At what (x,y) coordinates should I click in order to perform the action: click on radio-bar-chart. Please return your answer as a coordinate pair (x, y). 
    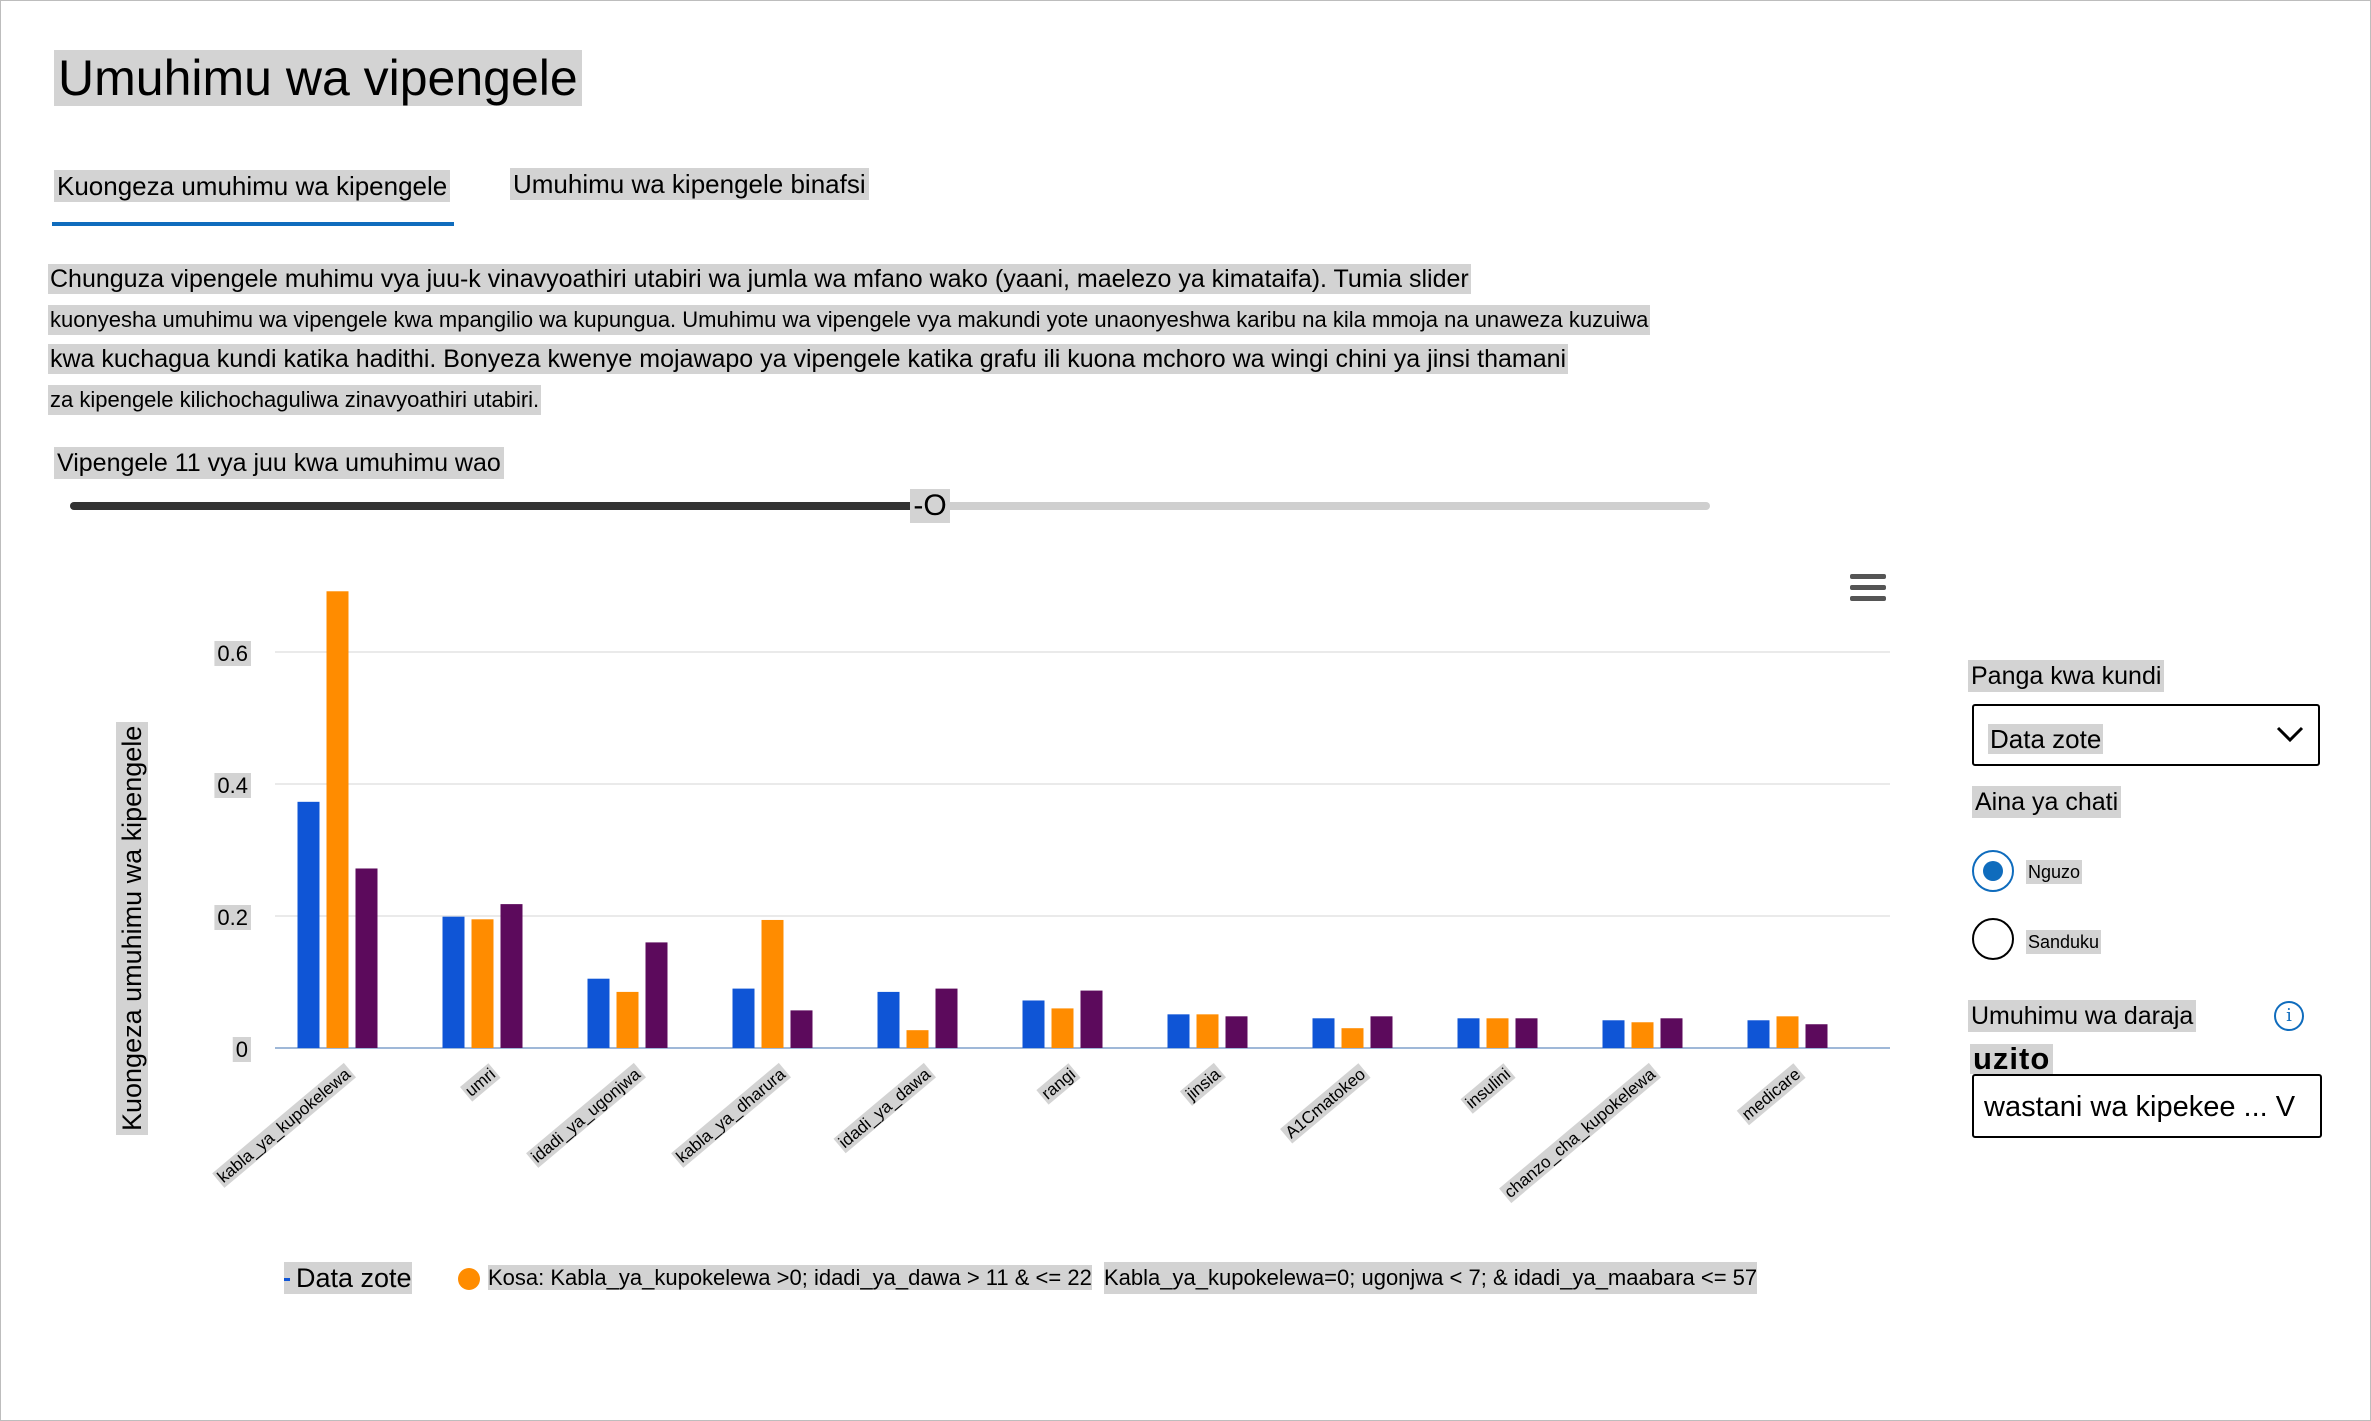
    Looking at the image, I should click on (1993, 871).